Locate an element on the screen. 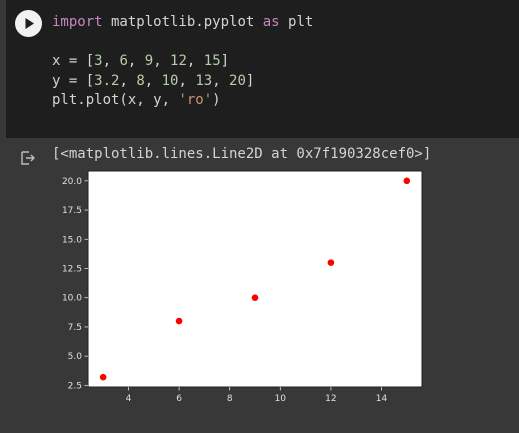  x-tick-label: 12 is located at coordinates (330, 399).